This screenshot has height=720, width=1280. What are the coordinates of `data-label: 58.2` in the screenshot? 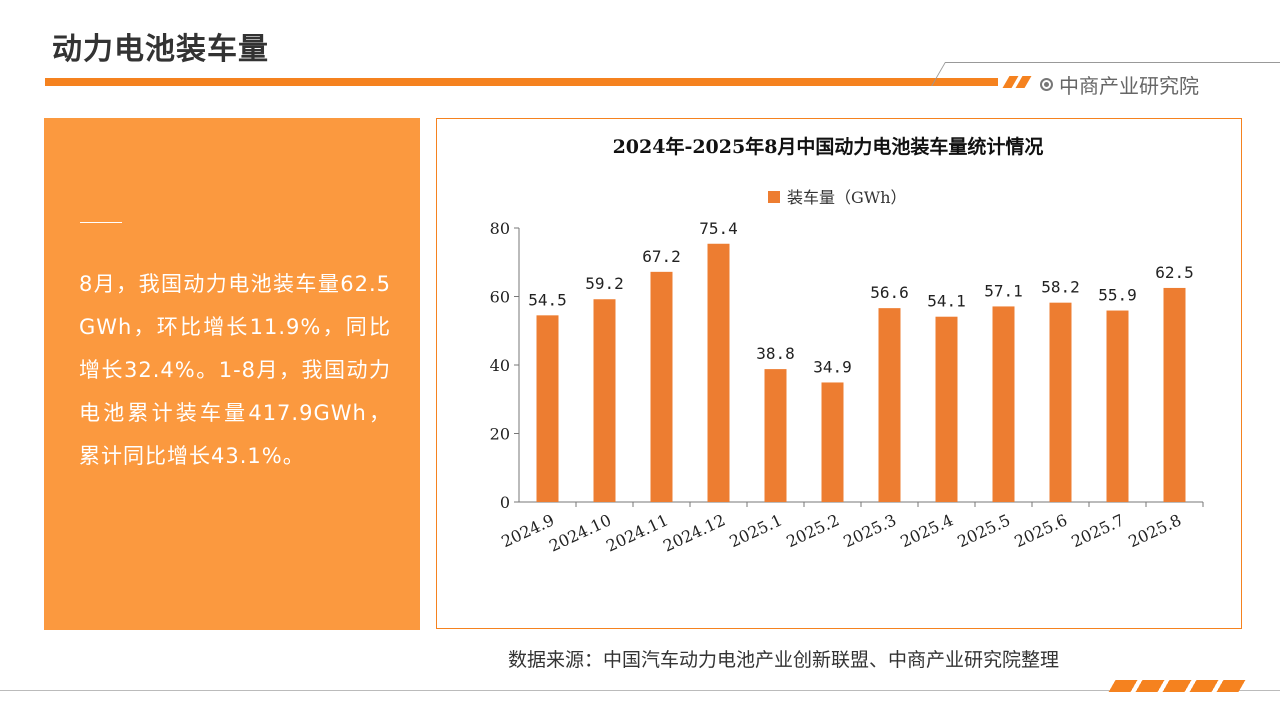 It's located at (1060, 287).